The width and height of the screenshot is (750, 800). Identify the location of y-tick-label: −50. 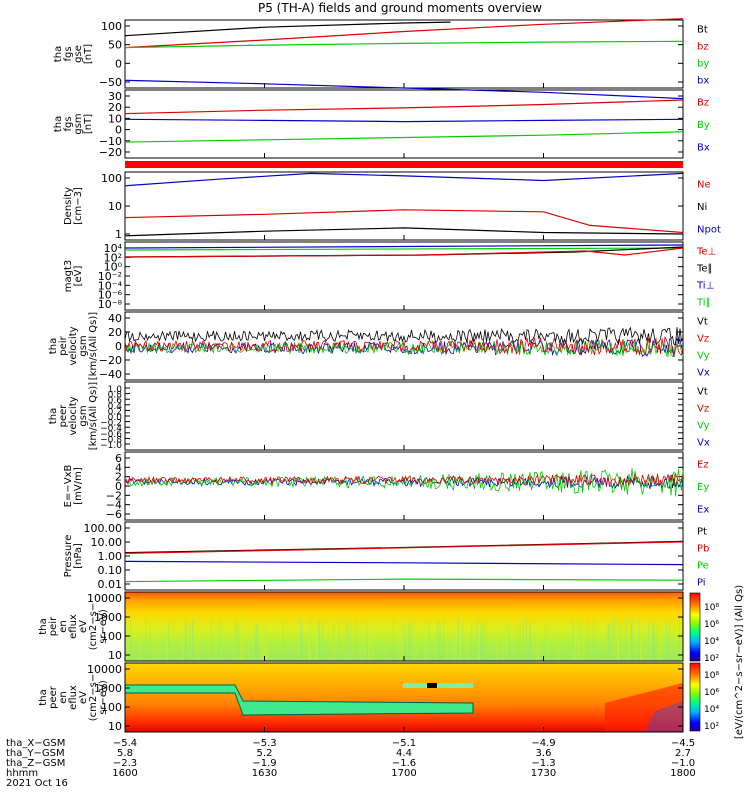
(110, 82).